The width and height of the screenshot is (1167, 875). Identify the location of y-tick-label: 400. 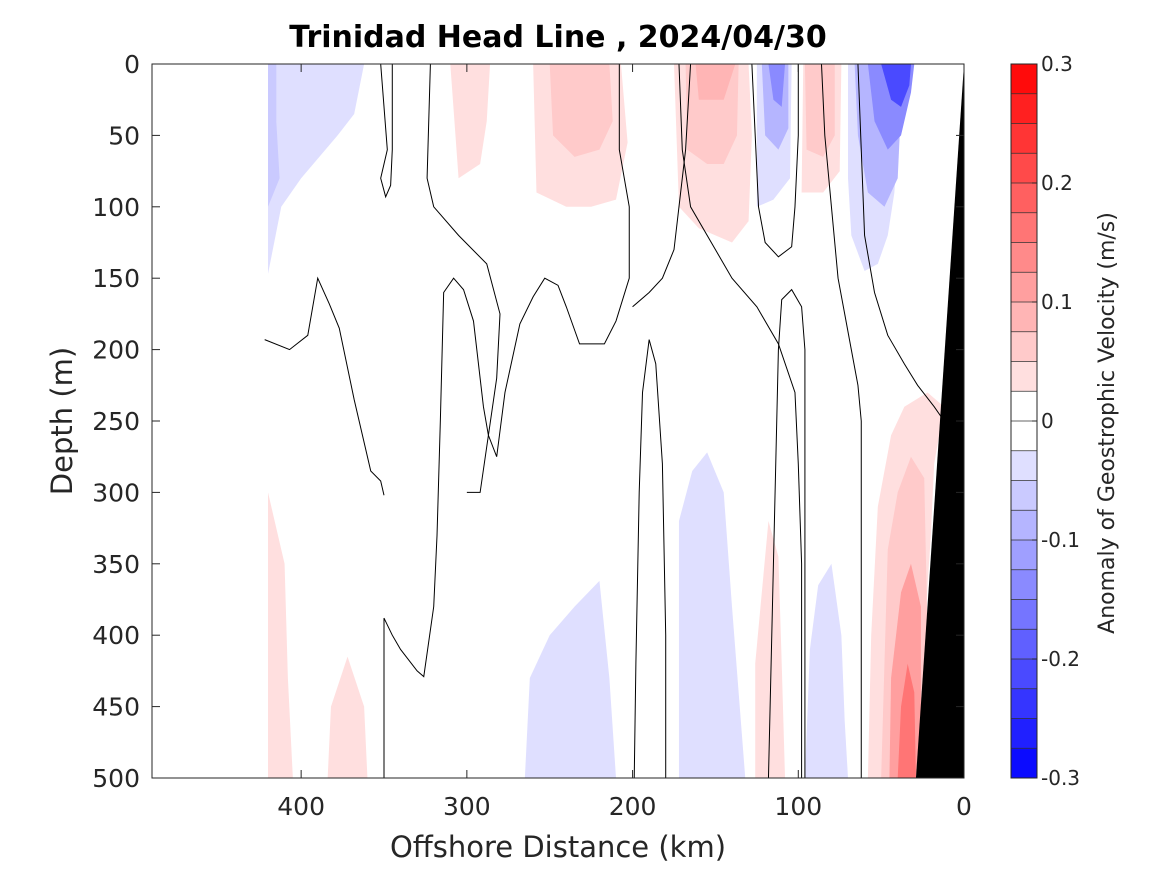
(116, 635).